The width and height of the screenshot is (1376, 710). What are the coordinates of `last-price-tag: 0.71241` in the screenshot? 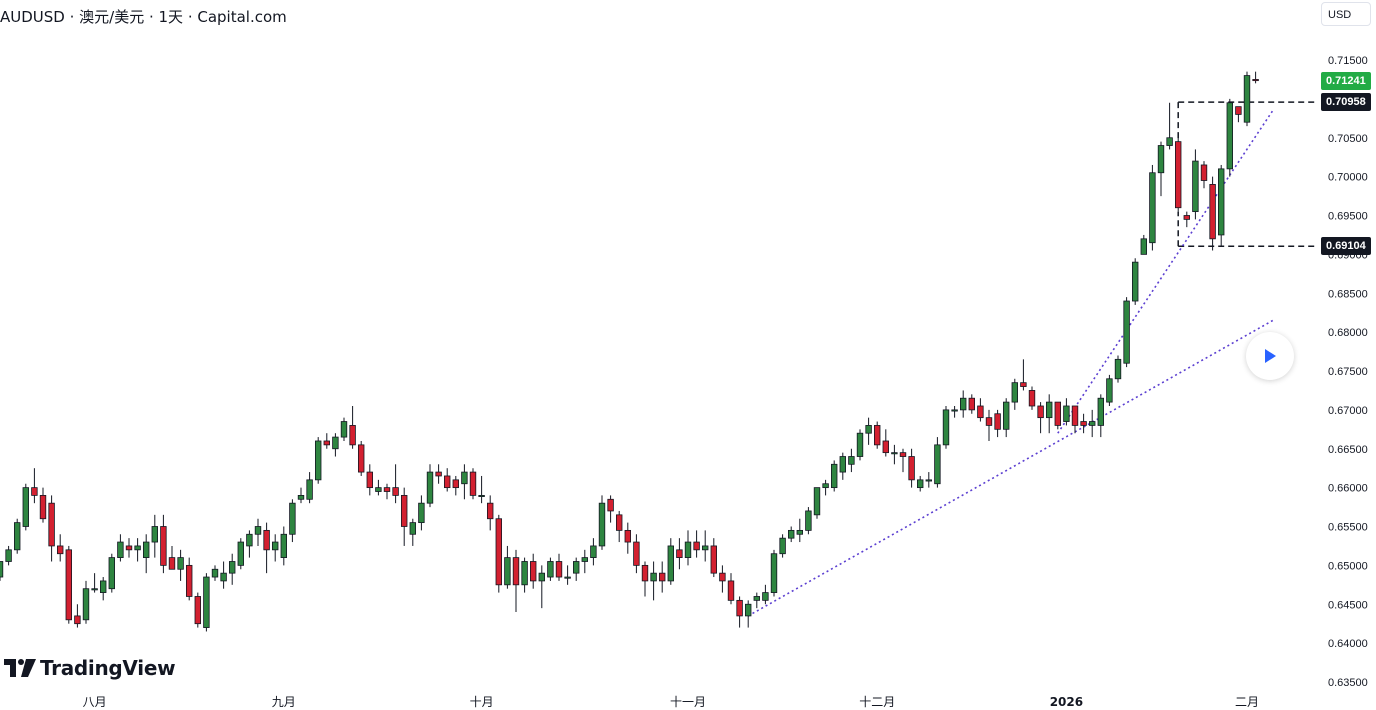 It's located at (1346, 81).